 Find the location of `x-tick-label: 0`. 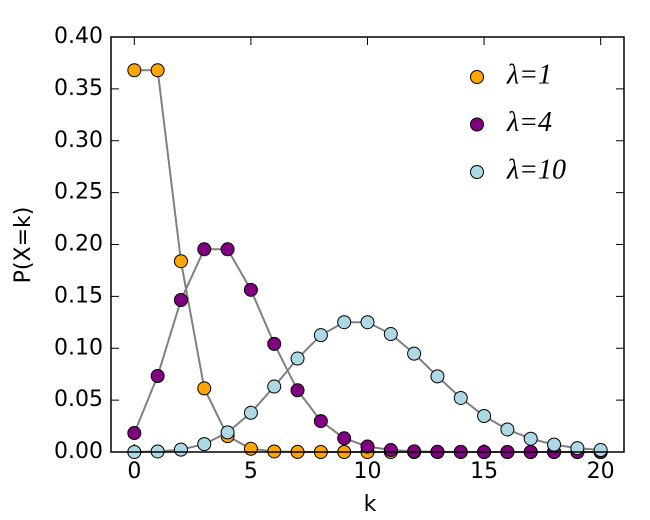

x-tick-label: 0 is located at coordinates (134, 471).